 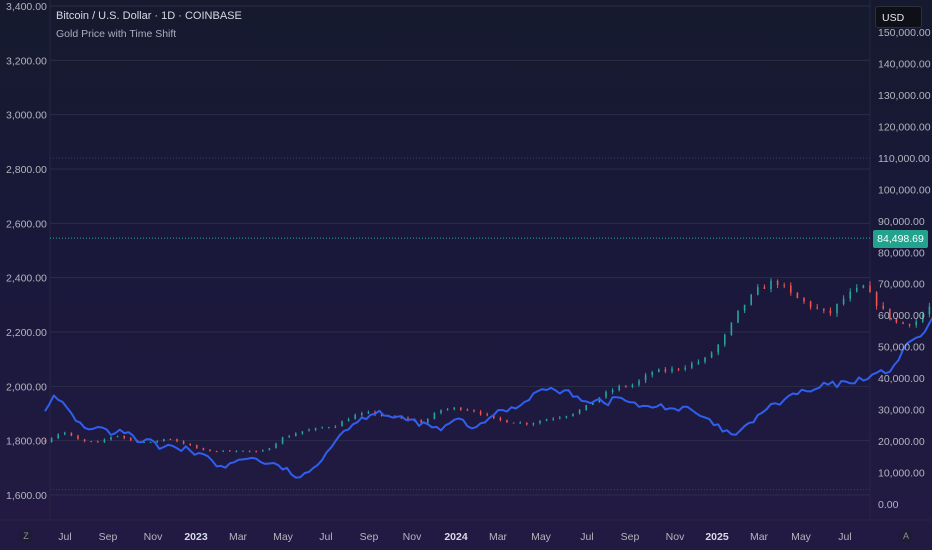 I want to click on left-axis-tick-label: 1,600.00, so click(x=26, y=496).